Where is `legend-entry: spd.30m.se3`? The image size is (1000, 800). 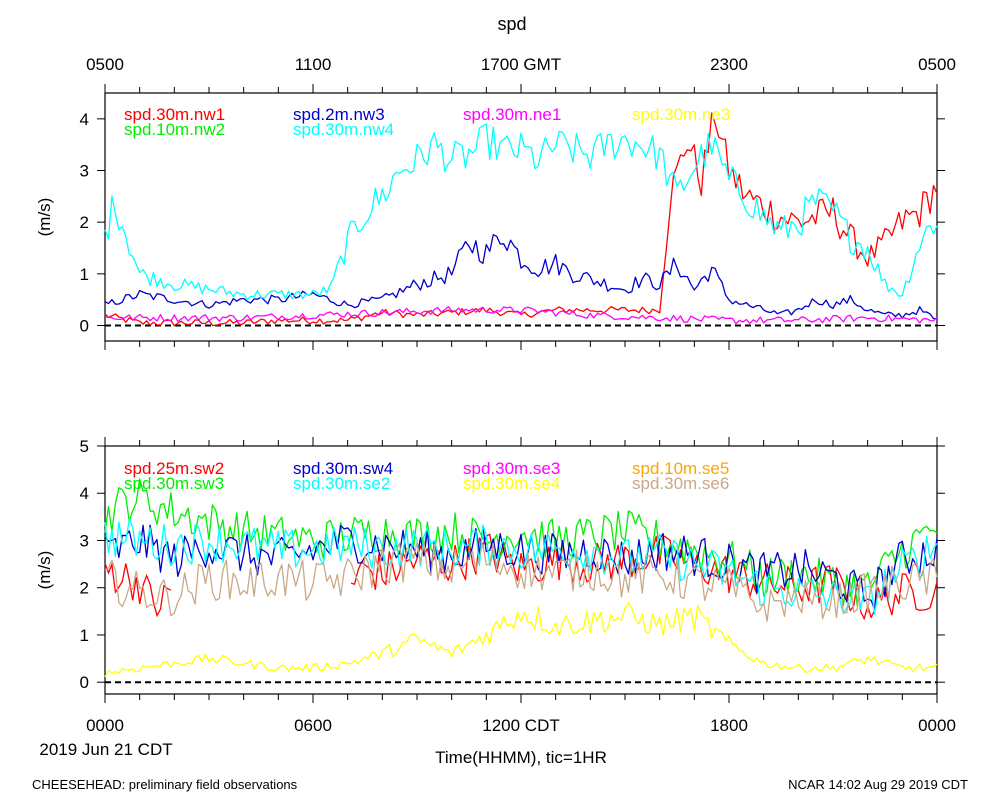 legend-entry: spd.30m.se3 is located at coordinates (511, 468).